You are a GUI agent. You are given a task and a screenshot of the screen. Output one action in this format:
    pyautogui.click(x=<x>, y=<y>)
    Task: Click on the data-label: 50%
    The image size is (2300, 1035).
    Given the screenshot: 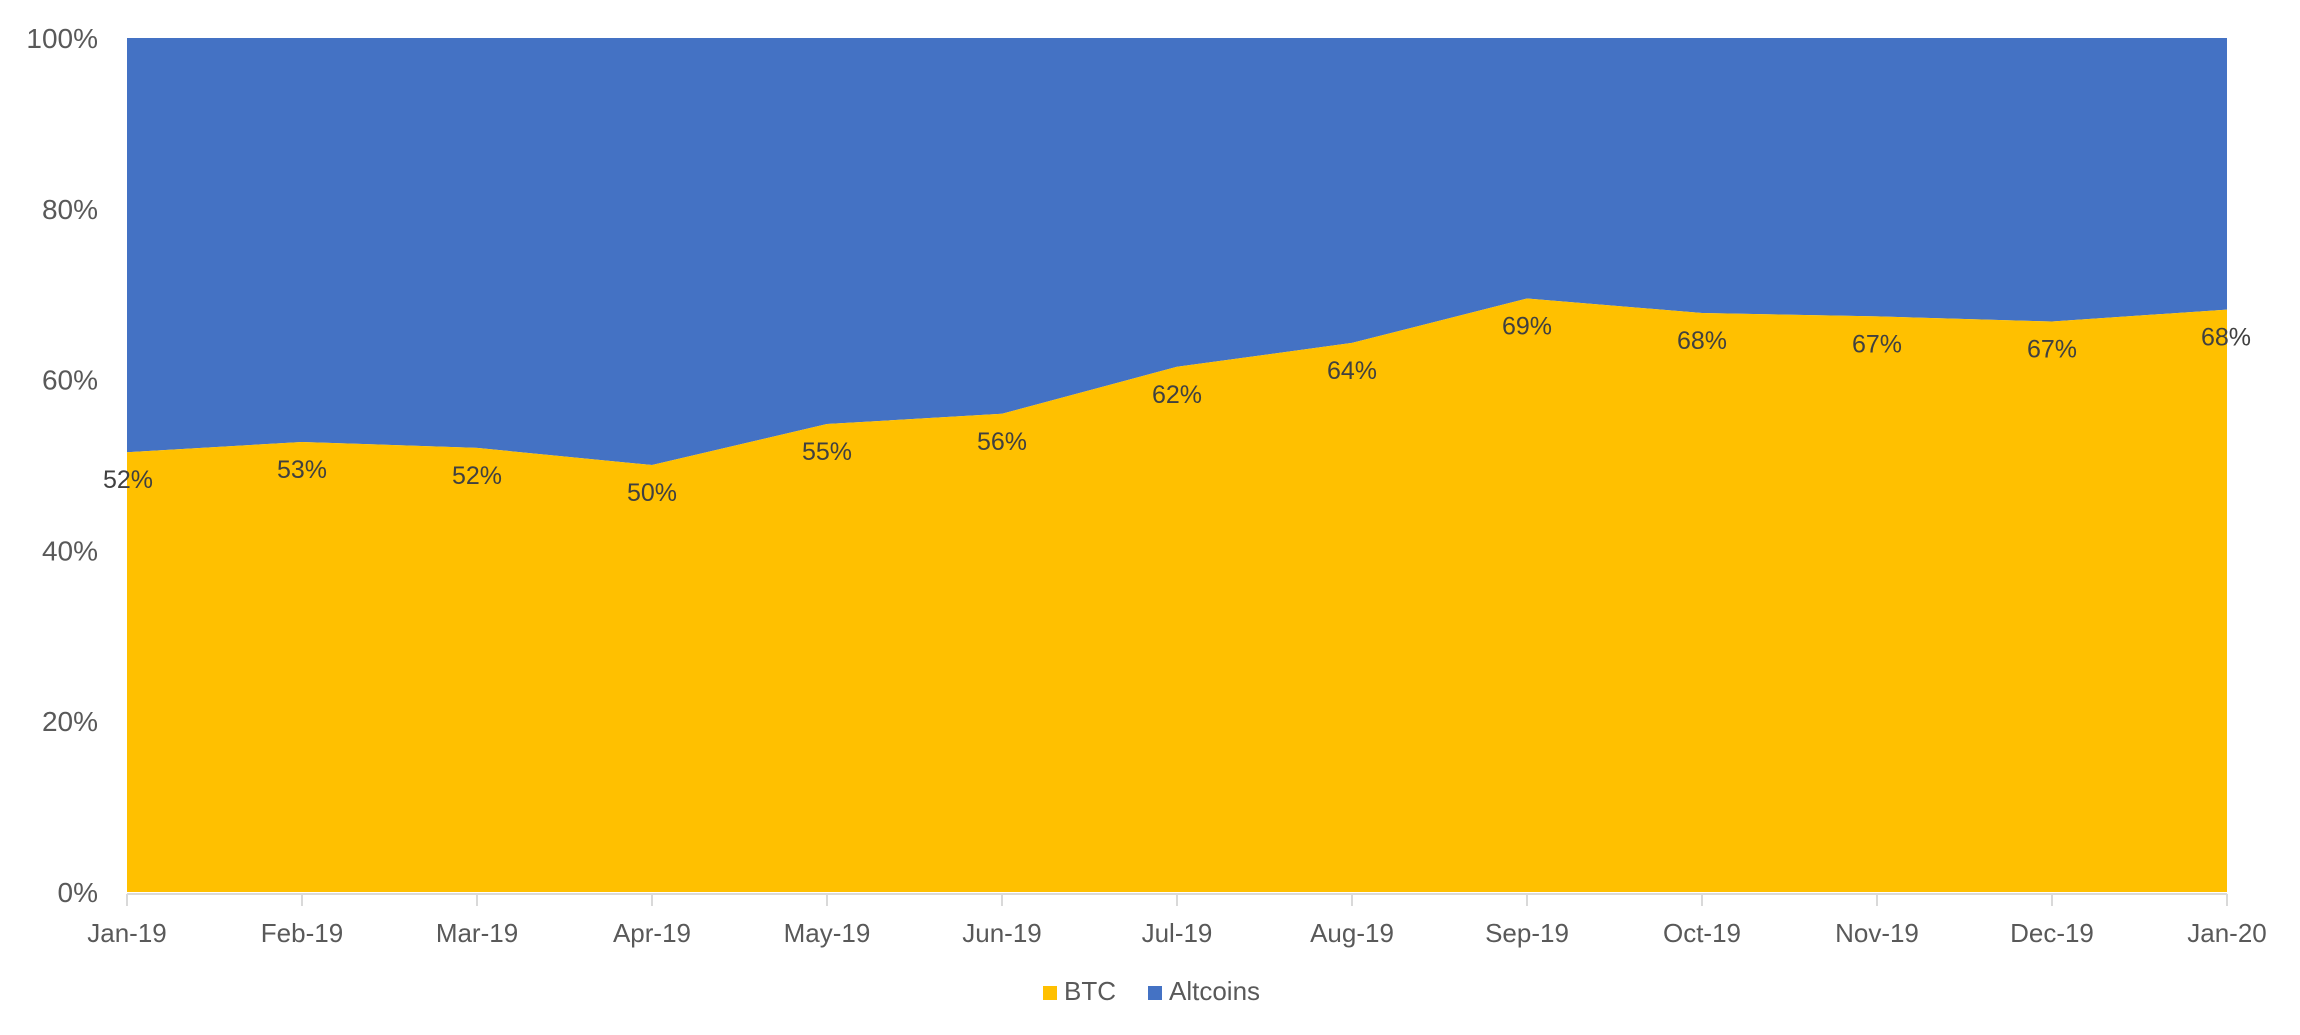 What is the action you would take?
    pyautogui.click(x=652, y=493)
    